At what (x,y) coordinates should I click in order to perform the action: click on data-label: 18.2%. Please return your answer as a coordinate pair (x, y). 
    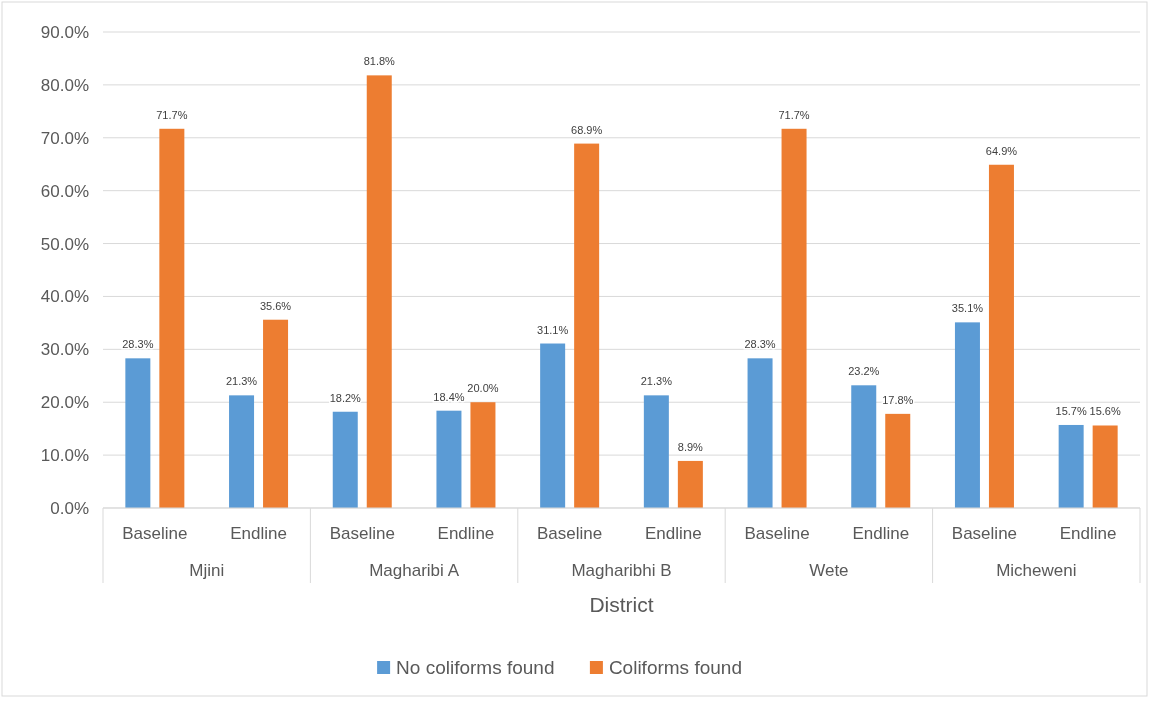
    Looking at the image, I should click on (345, 397).